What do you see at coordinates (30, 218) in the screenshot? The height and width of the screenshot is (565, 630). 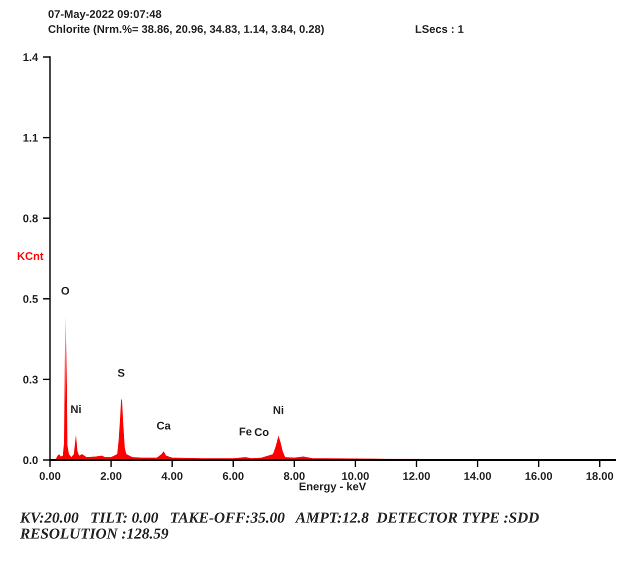 I see `y-tick-label: 0.8` at bounding box center [30, 218].